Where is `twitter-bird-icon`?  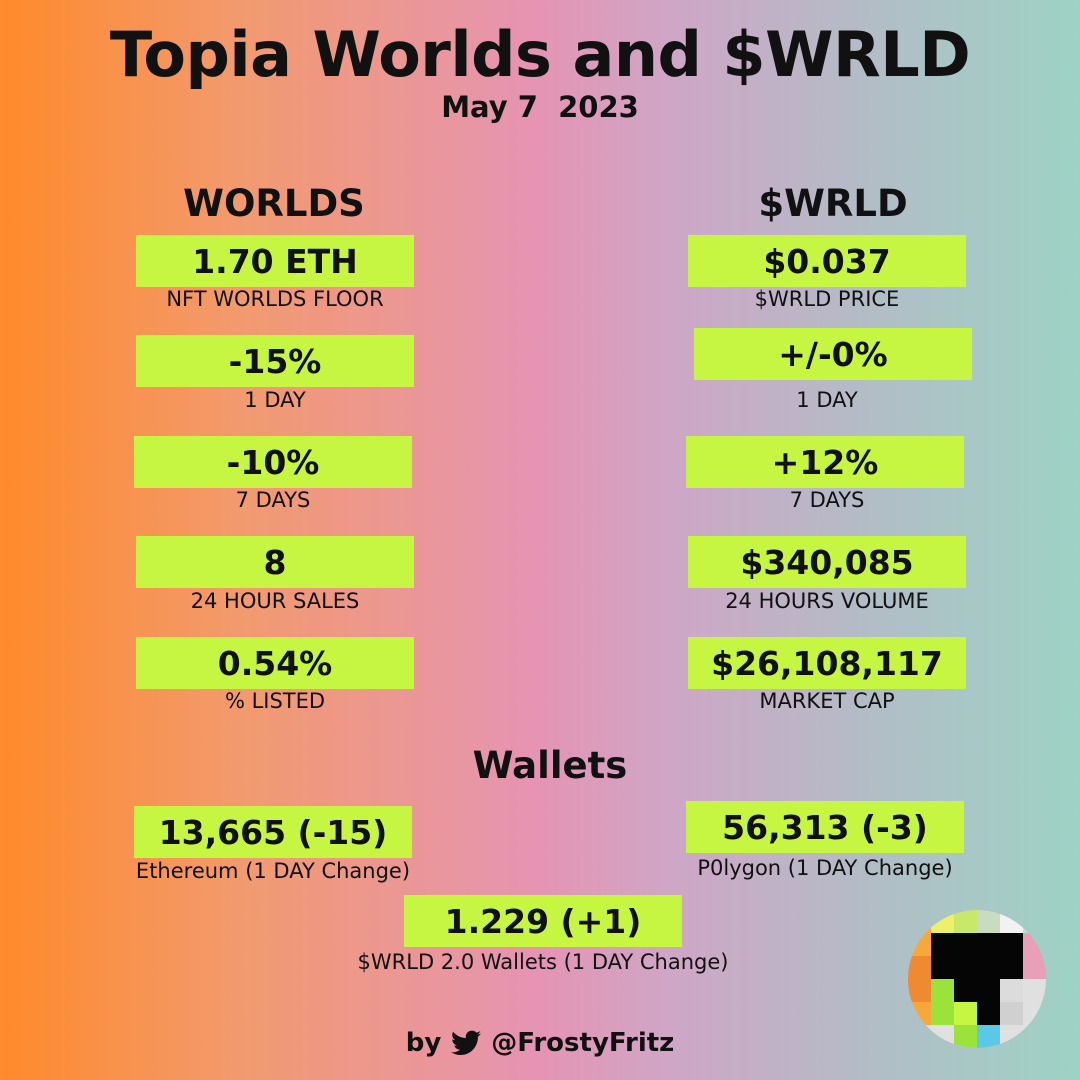
twitter-bird-icon is located at coordinates (466, 1043).